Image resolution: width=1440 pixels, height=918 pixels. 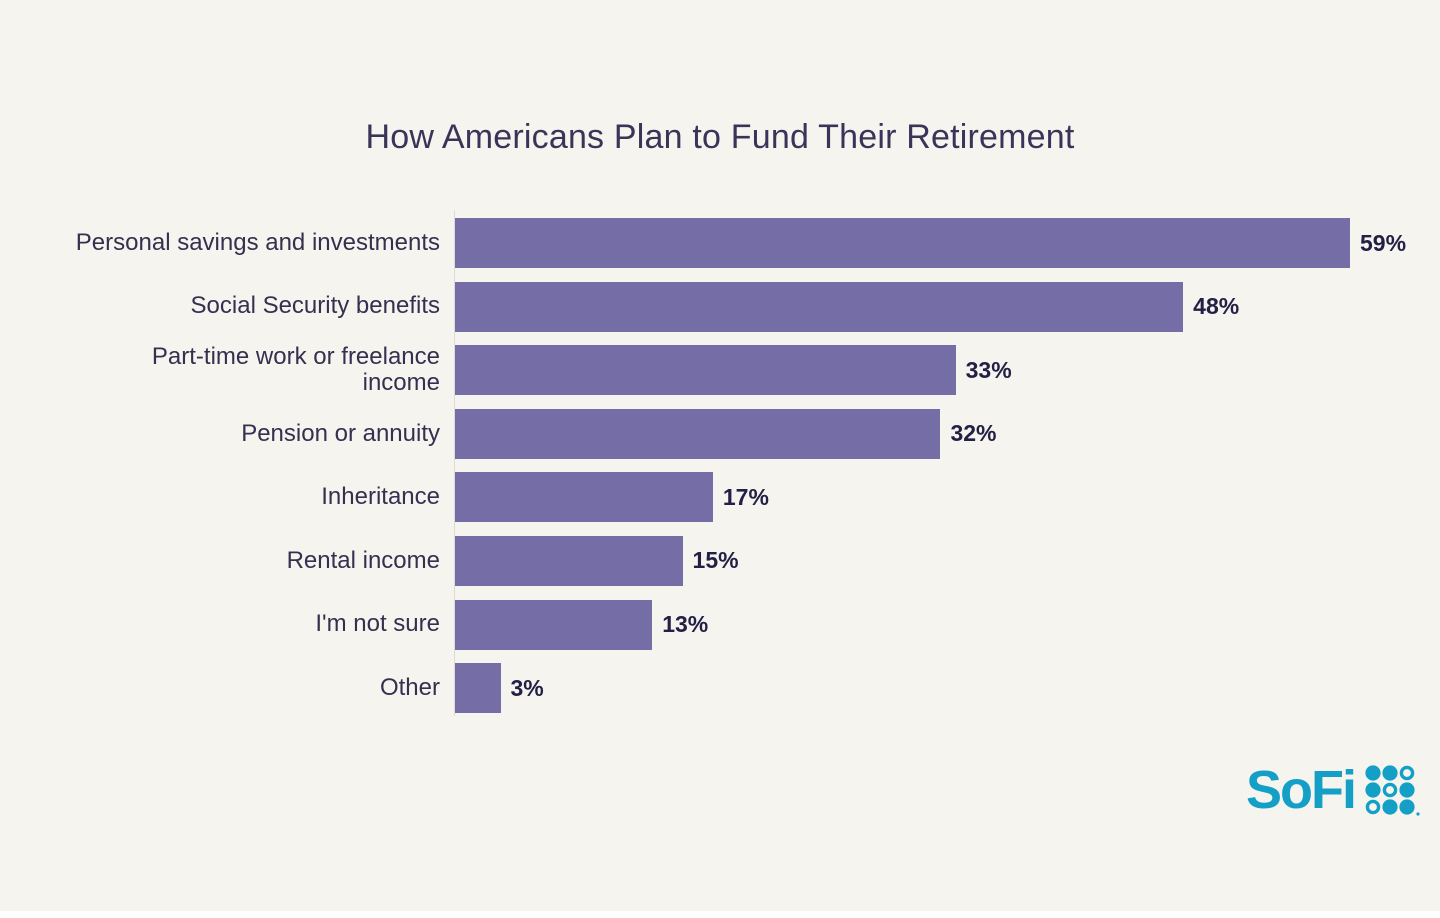 What do you see at coordinates (340, 433) in the screenshot?
I see `category-label: Pension or annuity` at bounding box center [340, 433].